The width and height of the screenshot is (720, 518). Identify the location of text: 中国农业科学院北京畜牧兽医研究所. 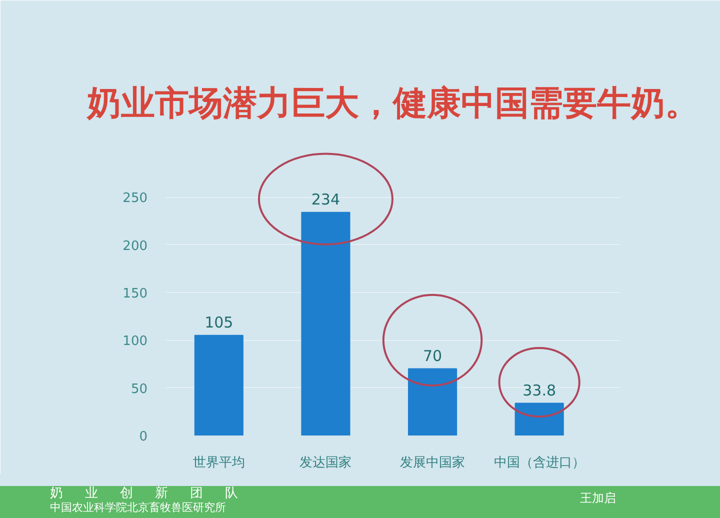
(138, 507).